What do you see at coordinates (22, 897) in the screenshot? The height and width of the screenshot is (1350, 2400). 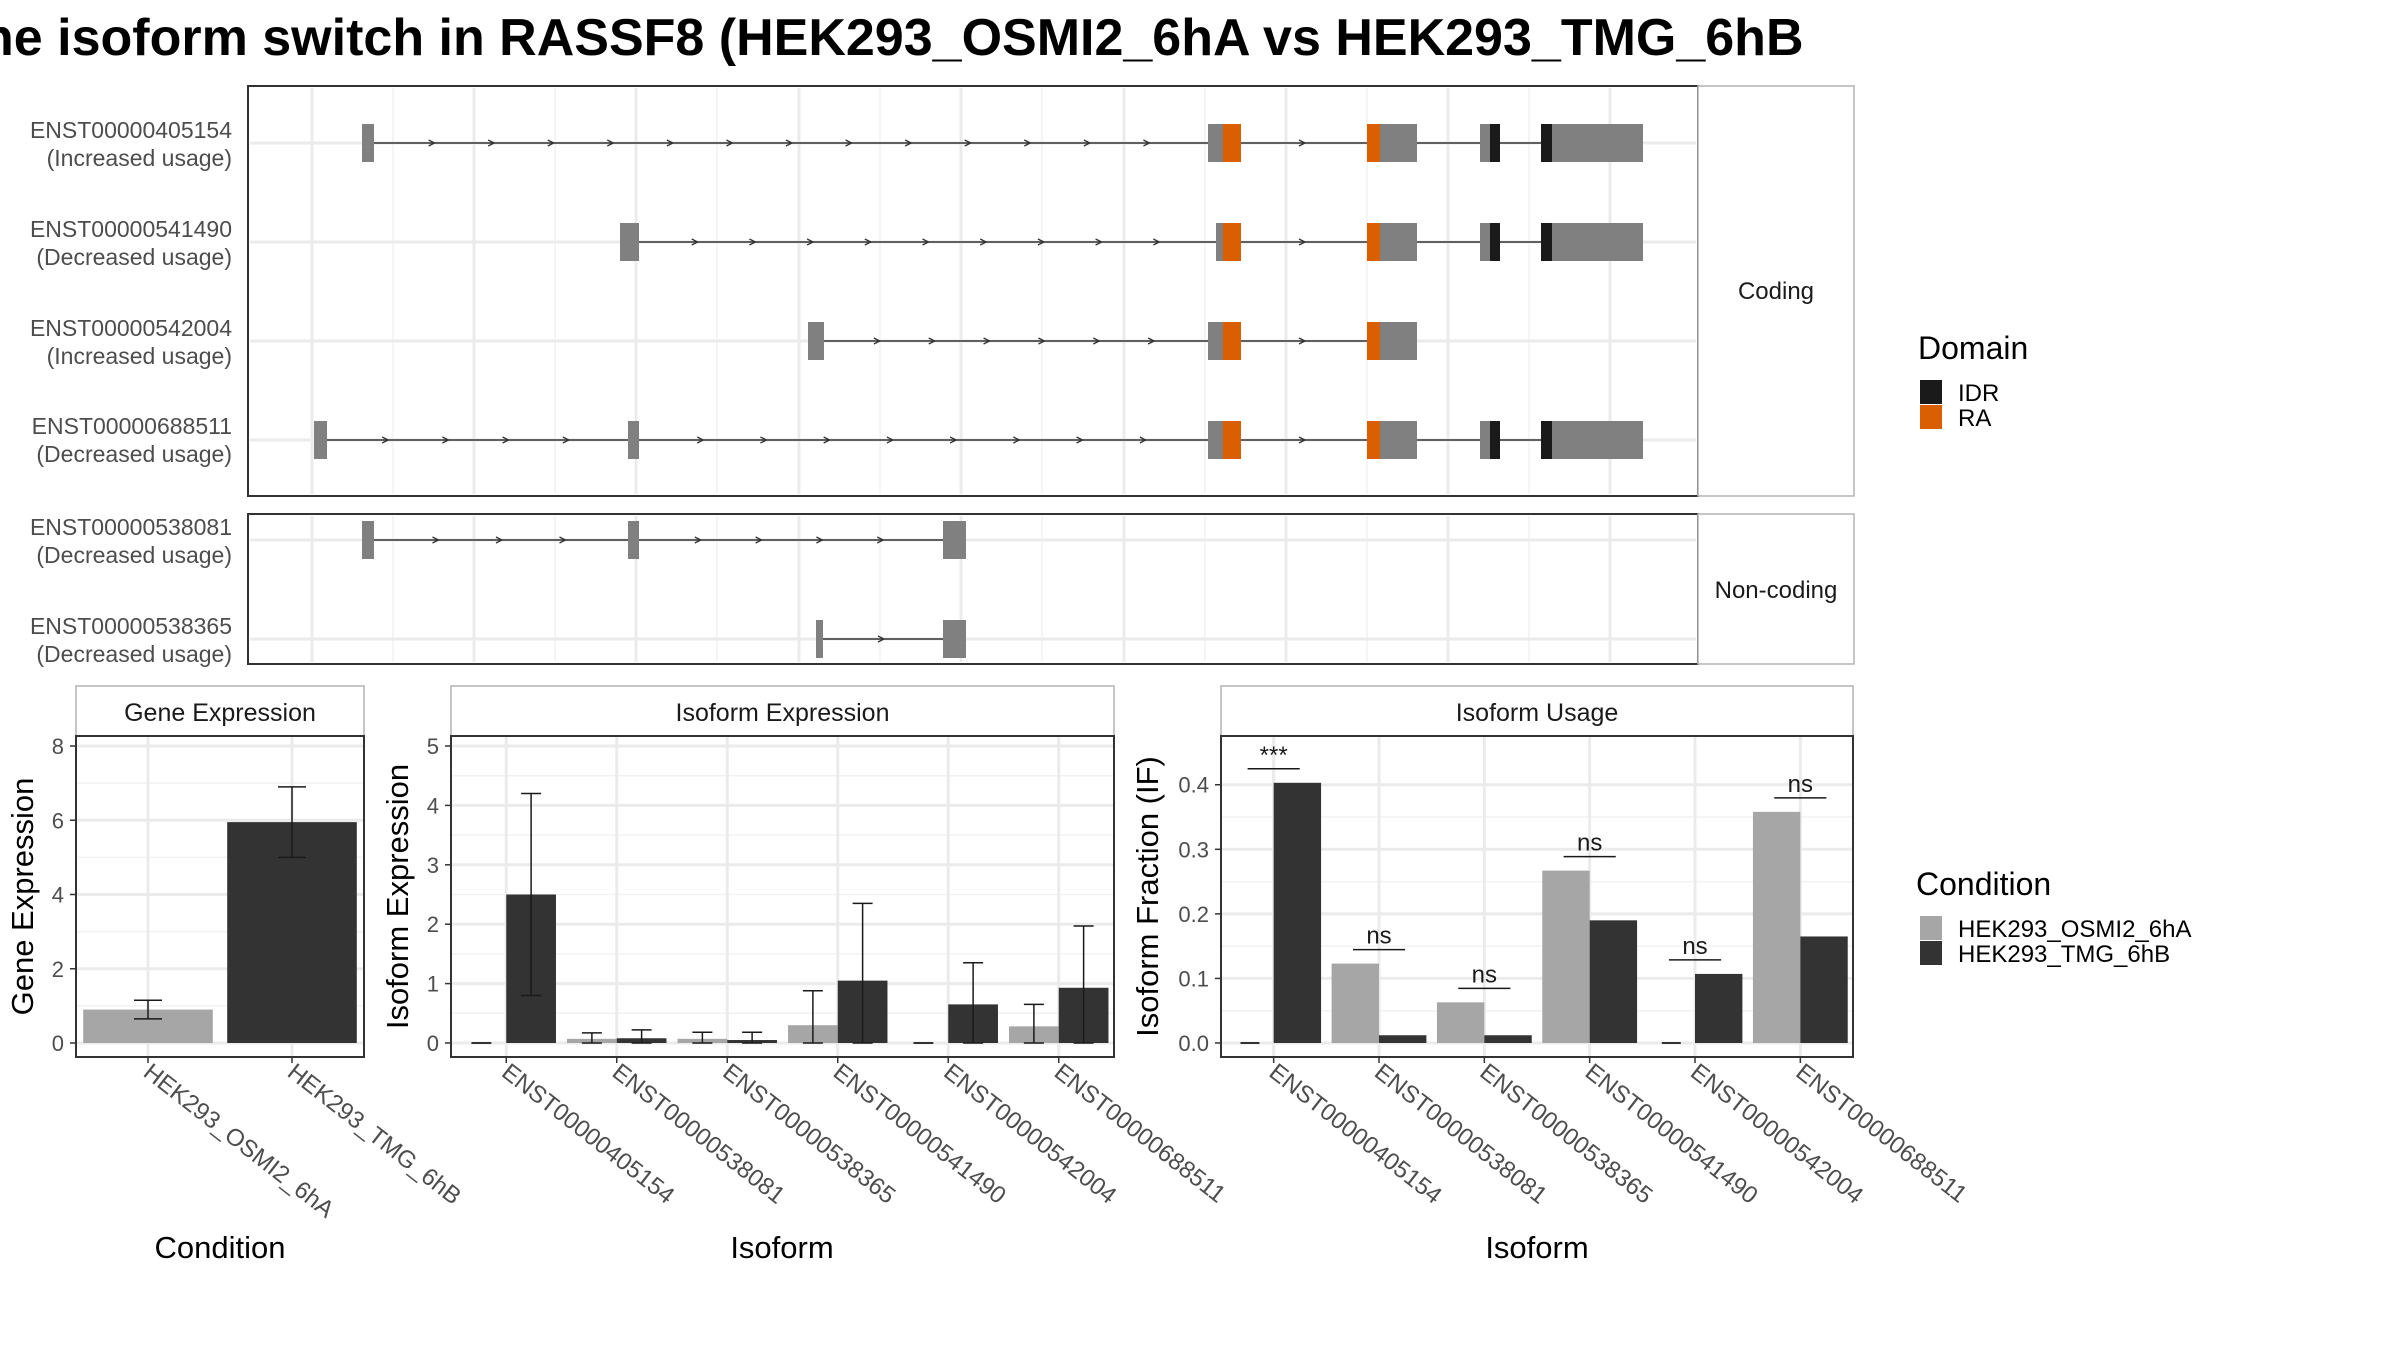 I see `y-axis-title: Gene Expression` at bounding box center [22, 897].